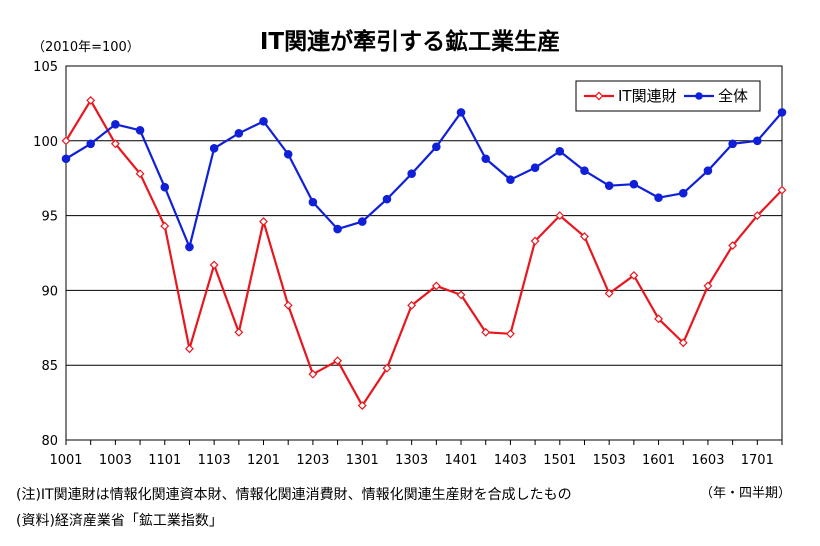 The image size is (820, 546). I want to click on x-tick-label: 1103, so click(214, 460).